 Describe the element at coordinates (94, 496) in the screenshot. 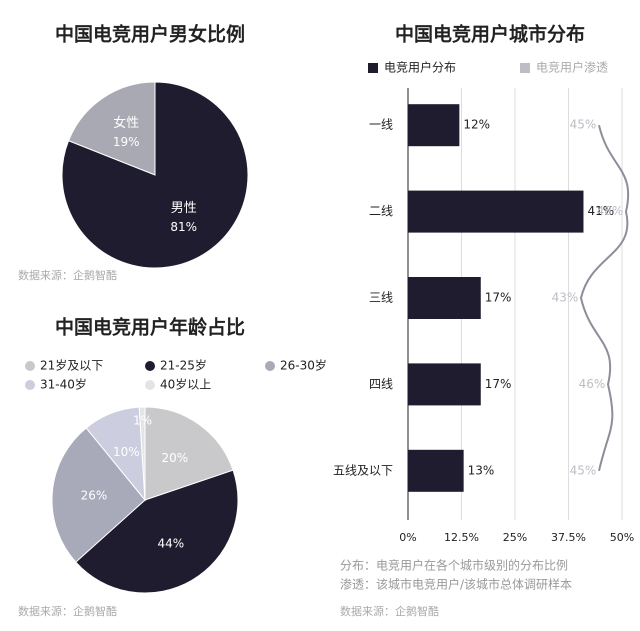

I see `slice-value: 26%` at that location.